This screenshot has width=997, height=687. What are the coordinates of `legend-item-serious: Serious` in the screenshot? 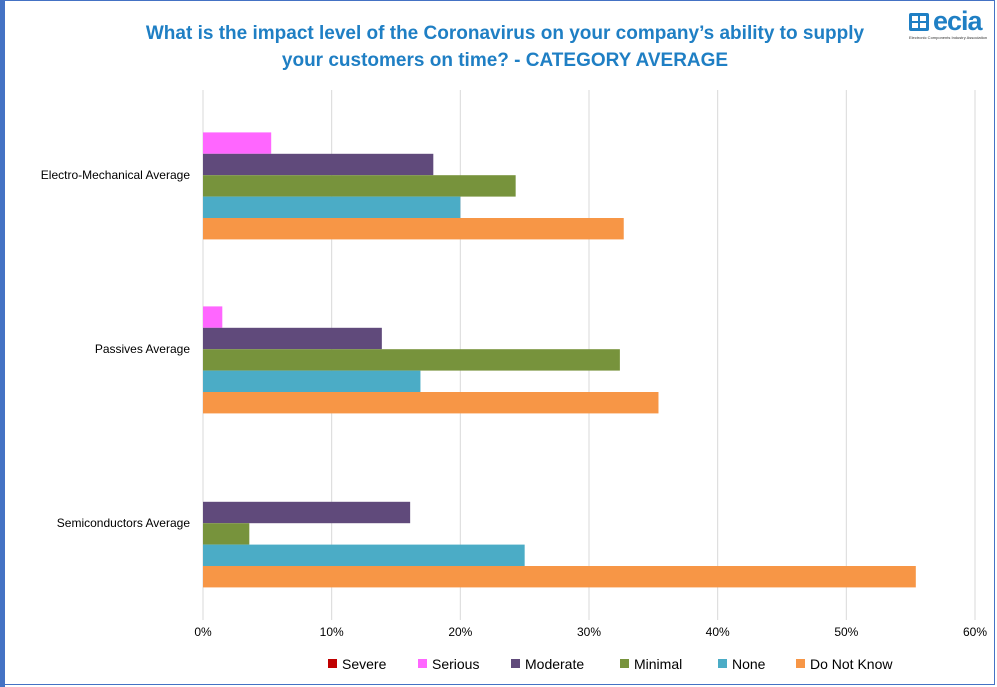 It's located at (448, 664).